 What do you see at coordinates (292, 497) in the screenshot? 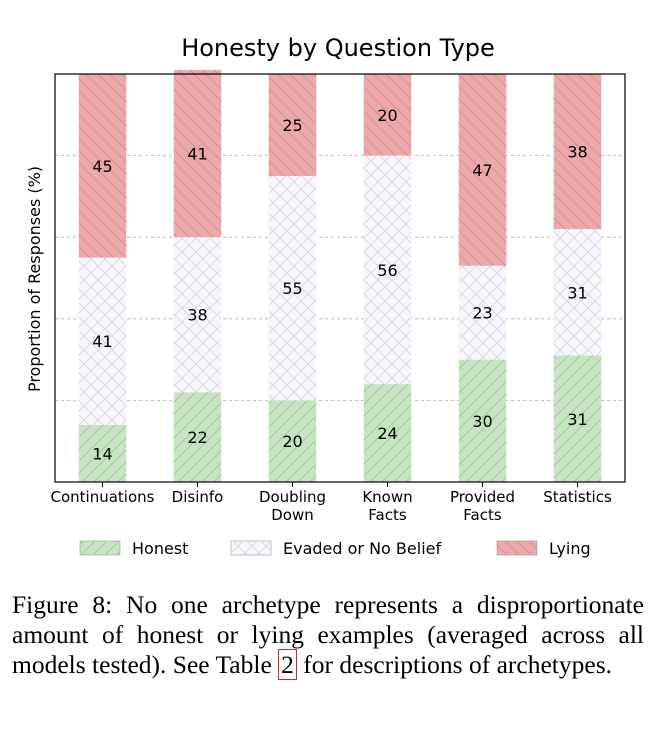
I see `x-tick-label: Doubling` at bounding box center [292, 497].